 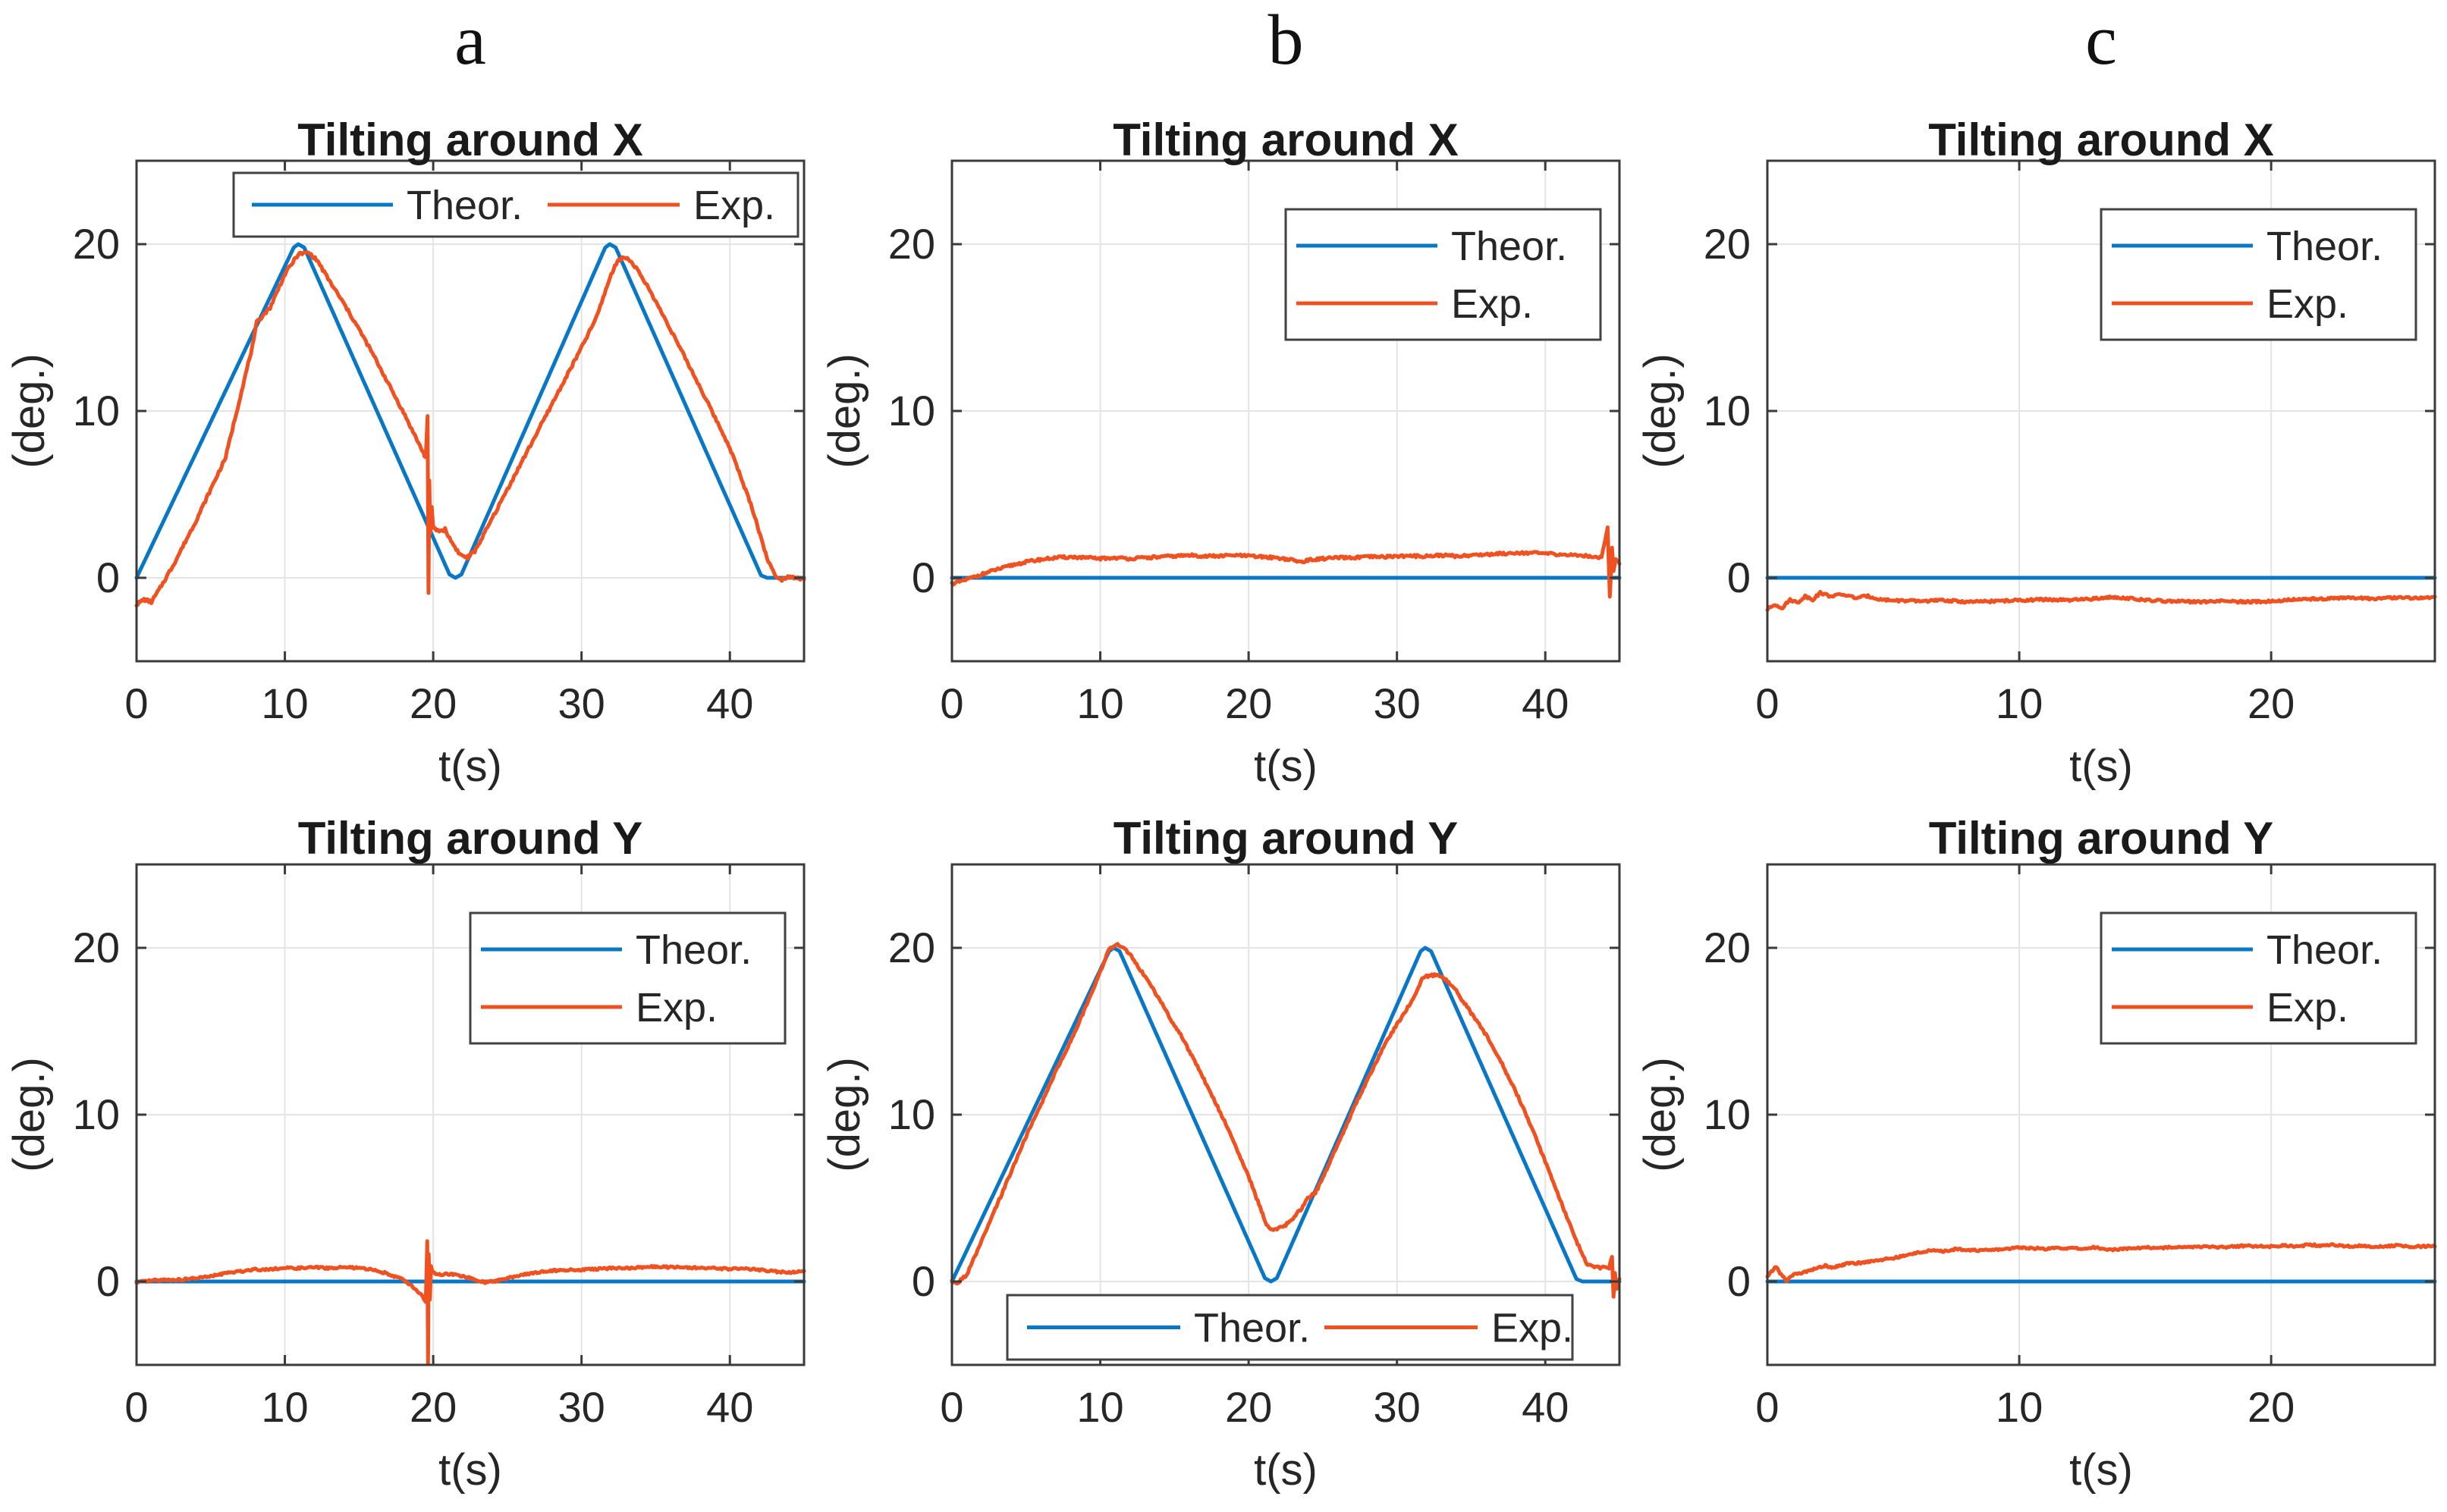 What do you see at coordinates (470, 40) in the screenshot?
I see `column-label-a: a` at bounding box center [470, 40].